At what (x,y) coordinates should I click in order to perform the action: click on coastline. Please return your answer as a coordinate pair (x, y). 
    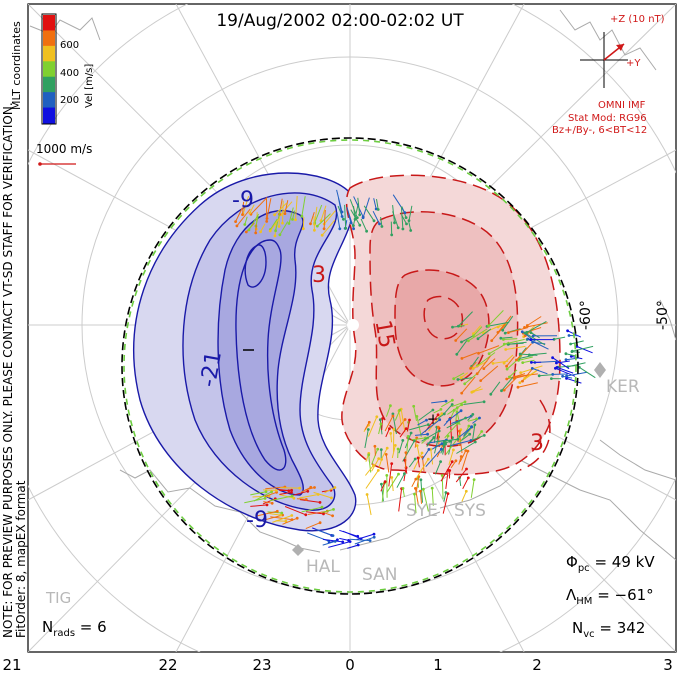
    Looking at the image, I should click on (667, 320).